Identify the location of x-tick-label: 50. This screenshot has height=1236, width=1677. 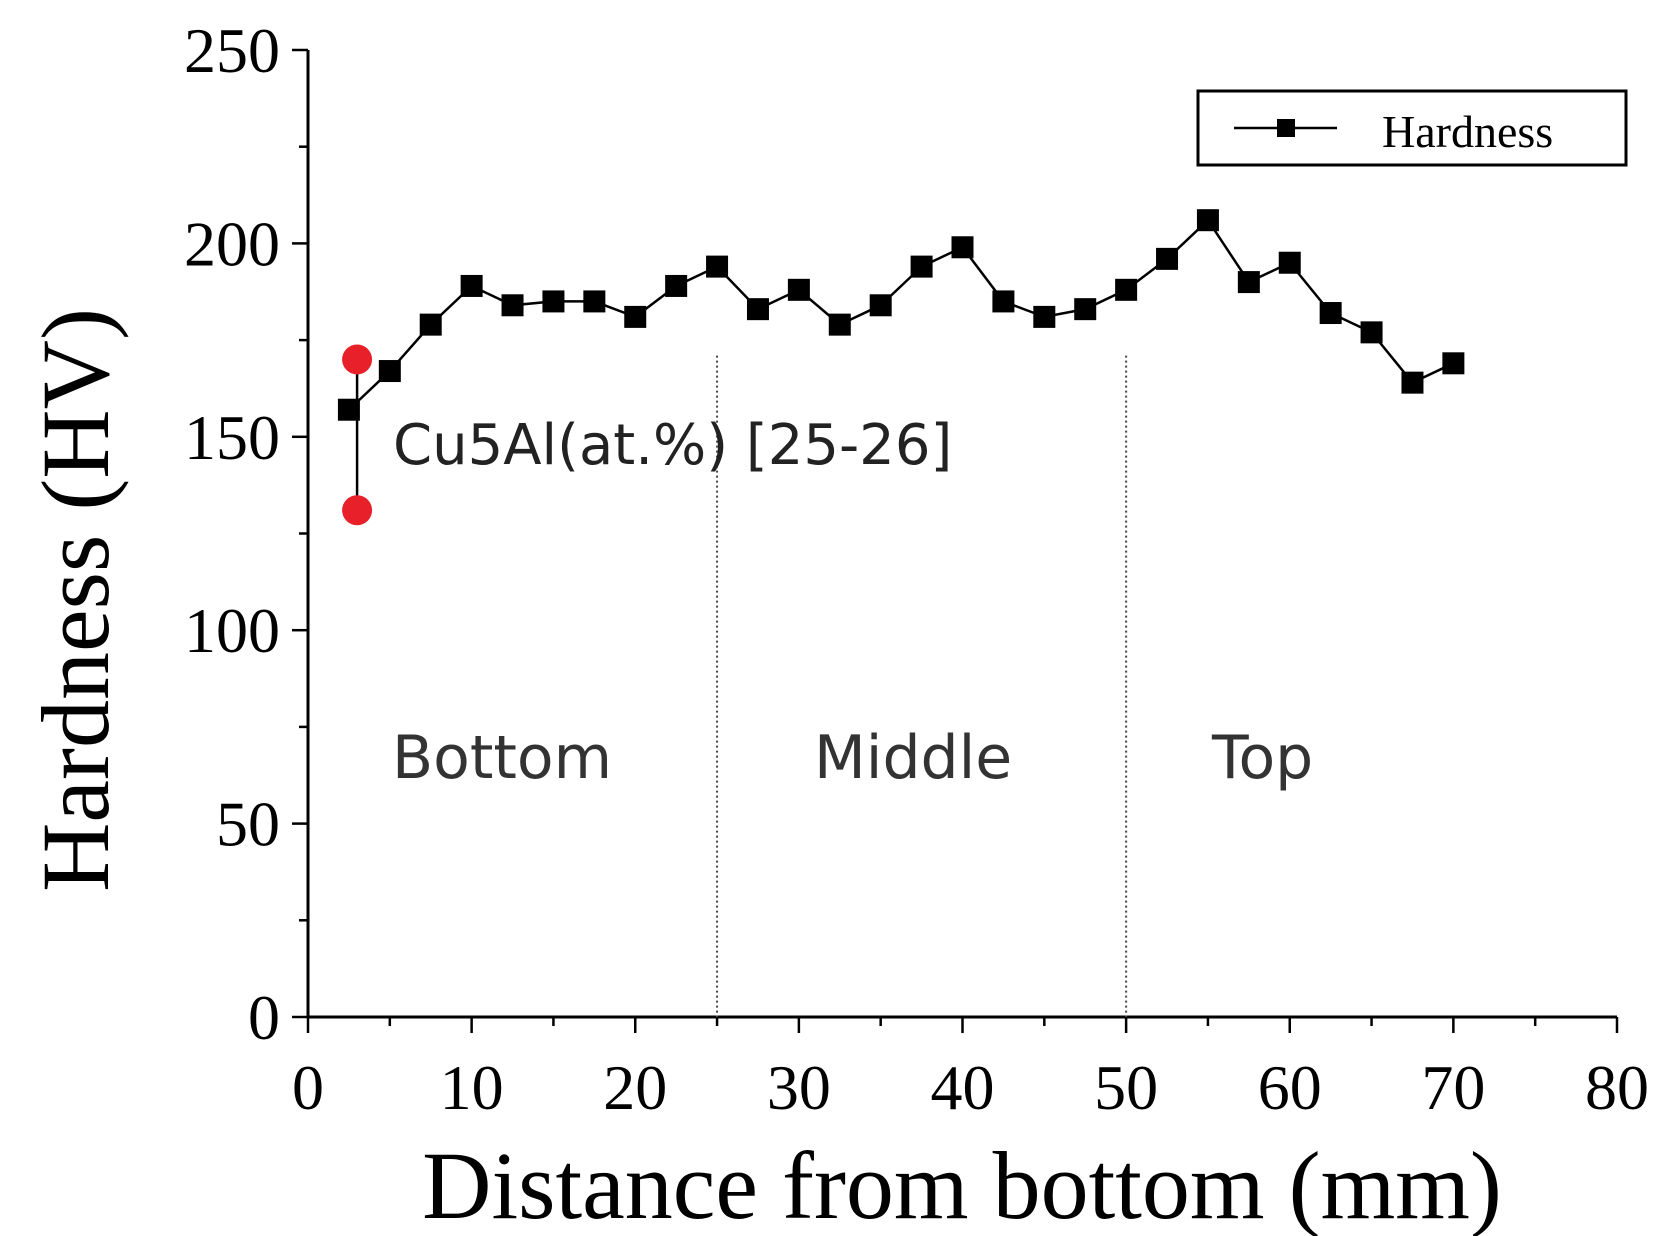
(1126, 1087).